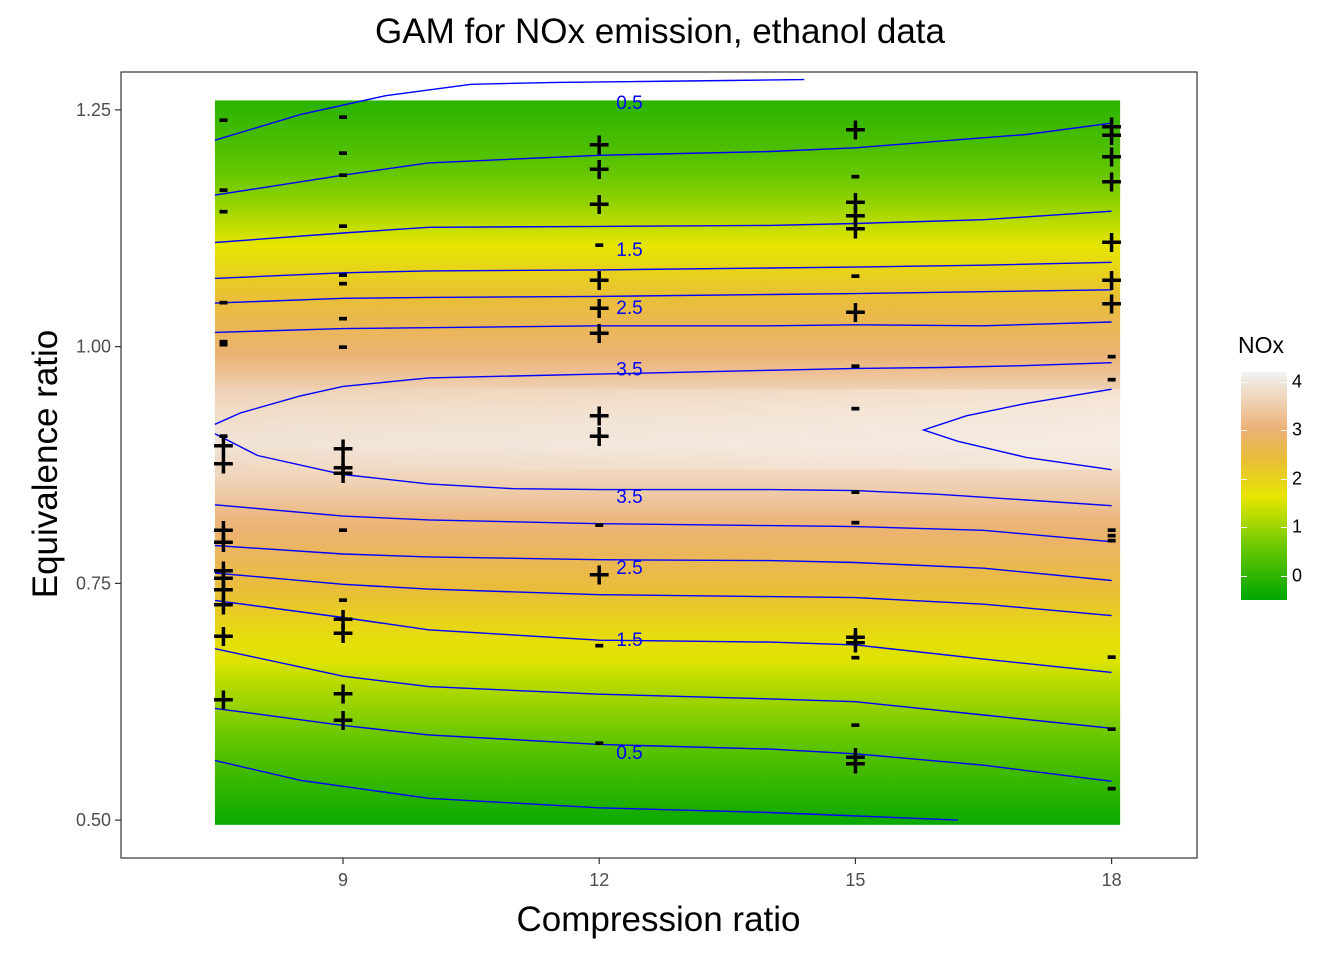  I want to click on y-tick-label: 0.50, so click(93, 820).